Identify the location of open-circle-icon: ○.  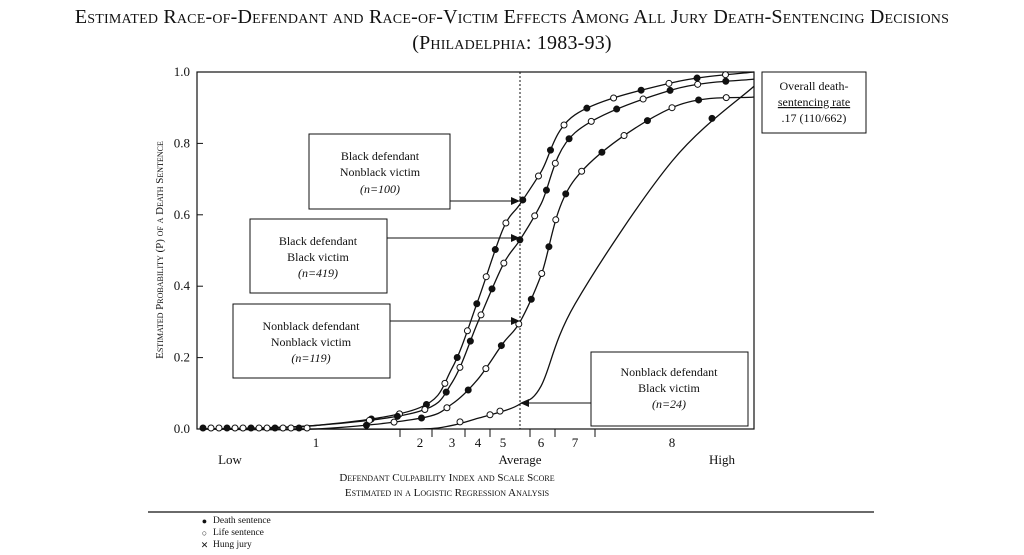
(204, 533).